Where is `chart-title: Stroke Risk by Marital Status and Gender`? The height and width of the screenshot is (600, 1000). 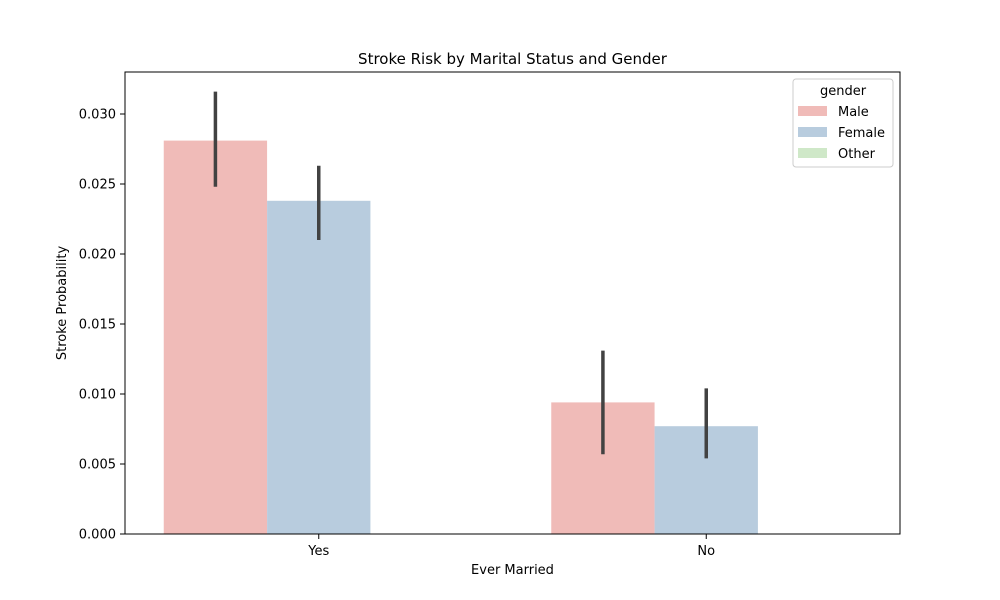 chart-title: Stroke Risk by Marital Status and Gender is located at coordinates (513, 59).